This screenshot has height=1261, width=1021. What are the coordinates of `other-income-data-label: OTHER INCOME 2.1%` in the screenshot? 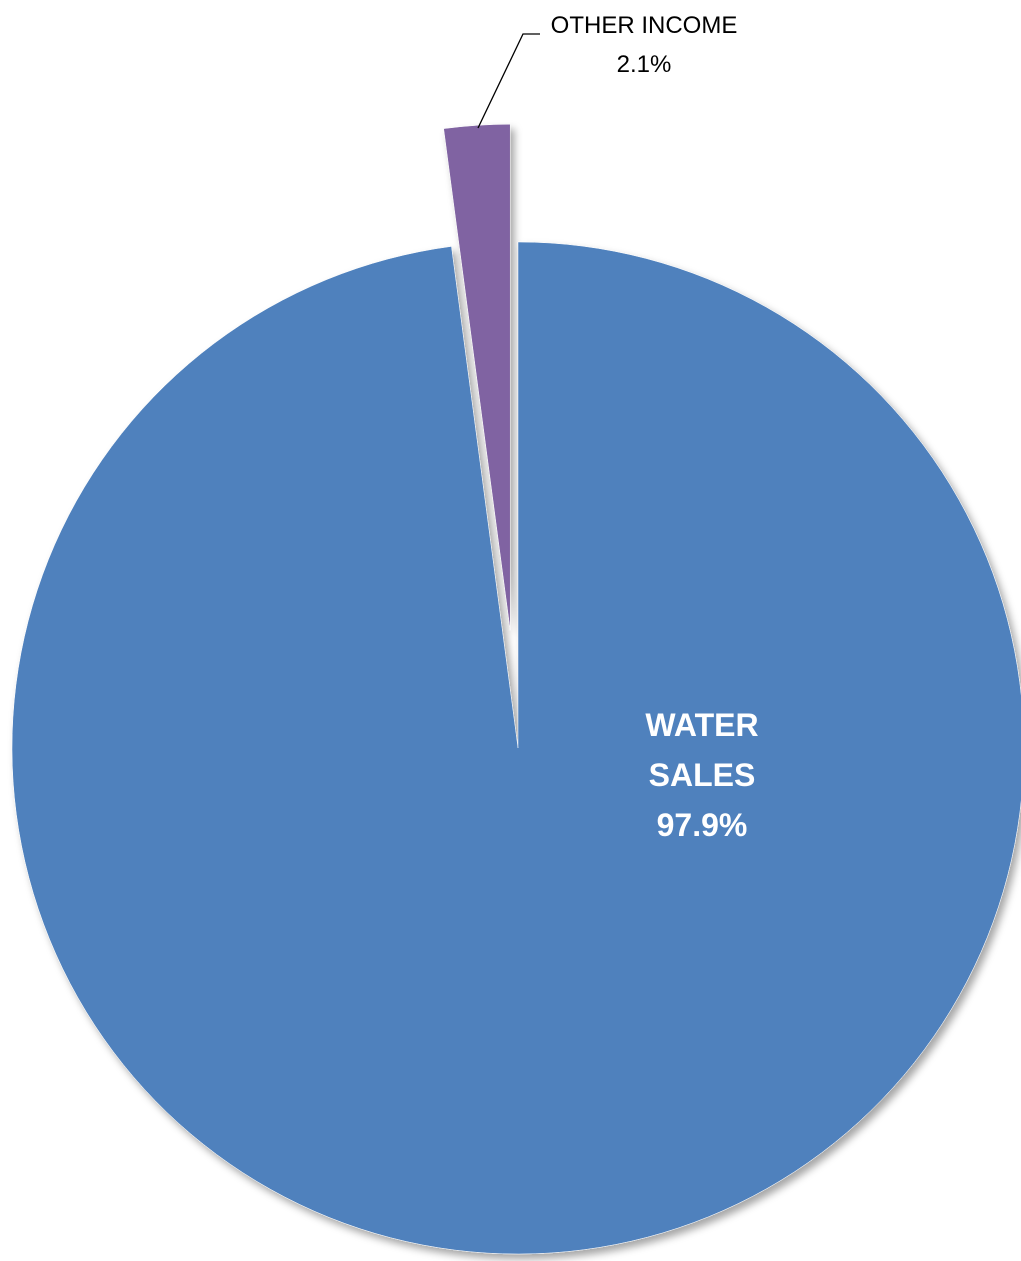 It's located at (644, 45).